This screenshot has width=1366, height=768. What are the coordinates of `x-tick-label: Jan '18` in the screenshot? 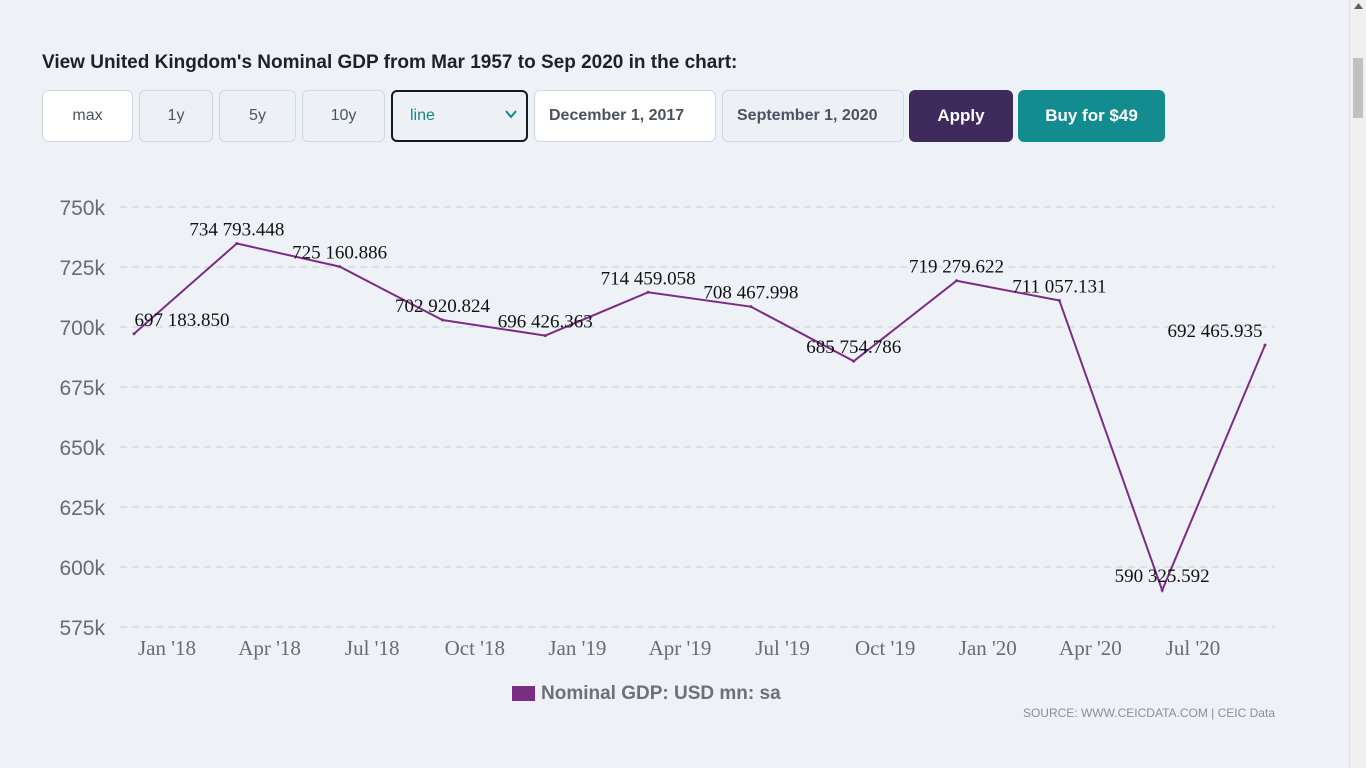 It's located at (167, 648).